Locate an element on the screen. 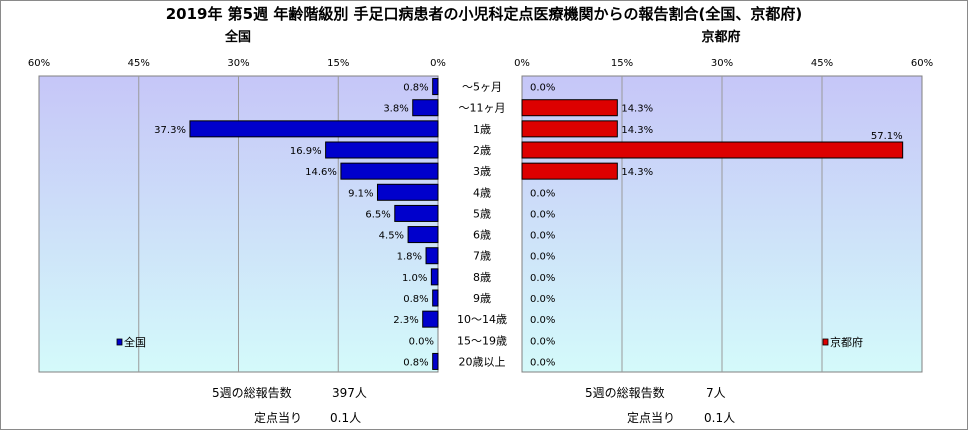  kyoto-legend-swatch is located at coordinates (825, 342).